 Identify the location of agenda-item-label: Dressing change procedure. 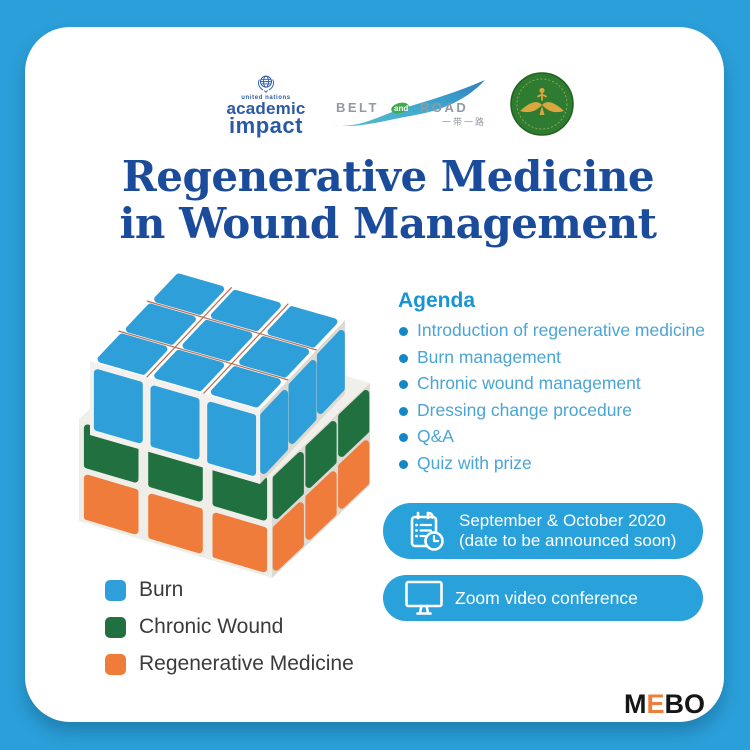
(524, 409).